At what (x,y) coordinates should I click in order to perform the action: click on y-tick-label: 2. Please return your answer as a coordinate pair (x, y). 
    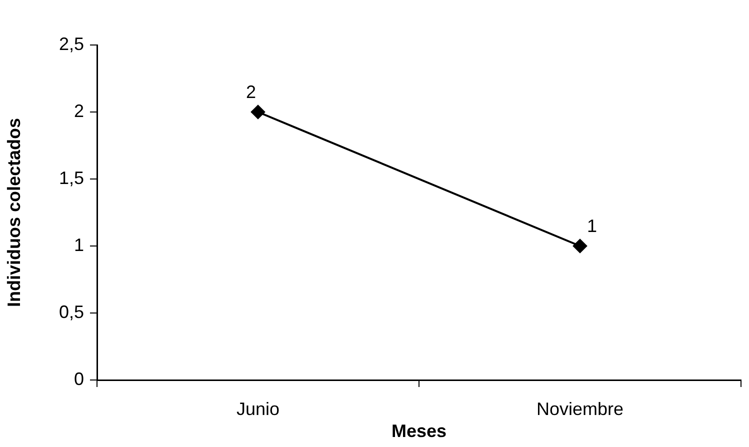
    Looking at the image, I should click on (79, 110).